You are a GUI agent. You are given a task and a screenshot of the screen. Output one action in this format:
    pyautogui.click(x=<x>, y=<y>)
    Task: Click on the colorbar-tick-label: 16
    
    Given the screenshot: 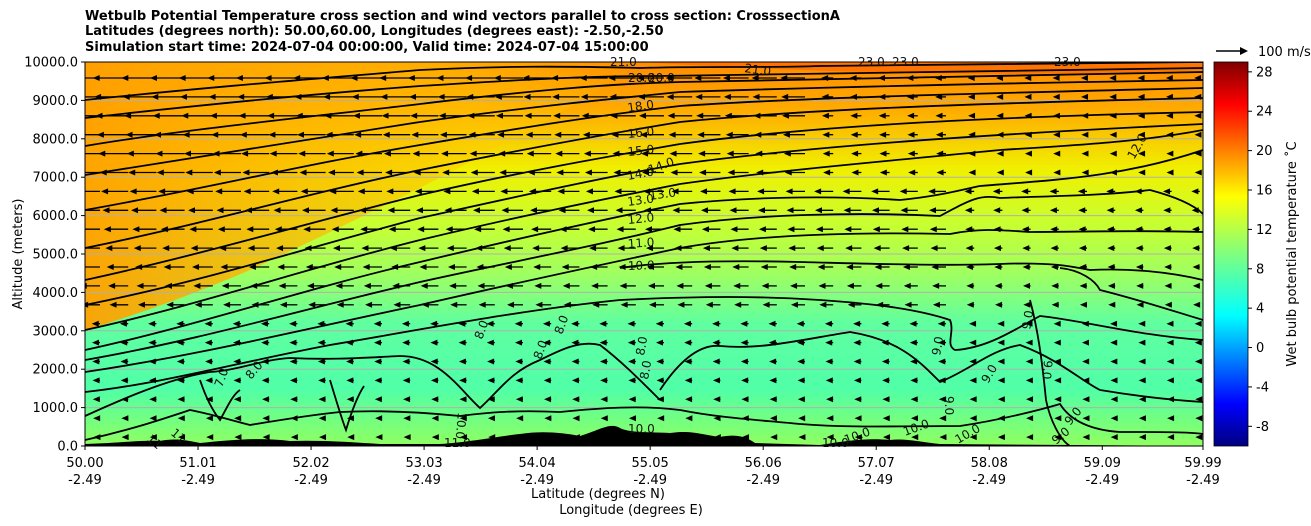 What is the action you would take?
    pyautogui.click(x=1264, y=191)
    